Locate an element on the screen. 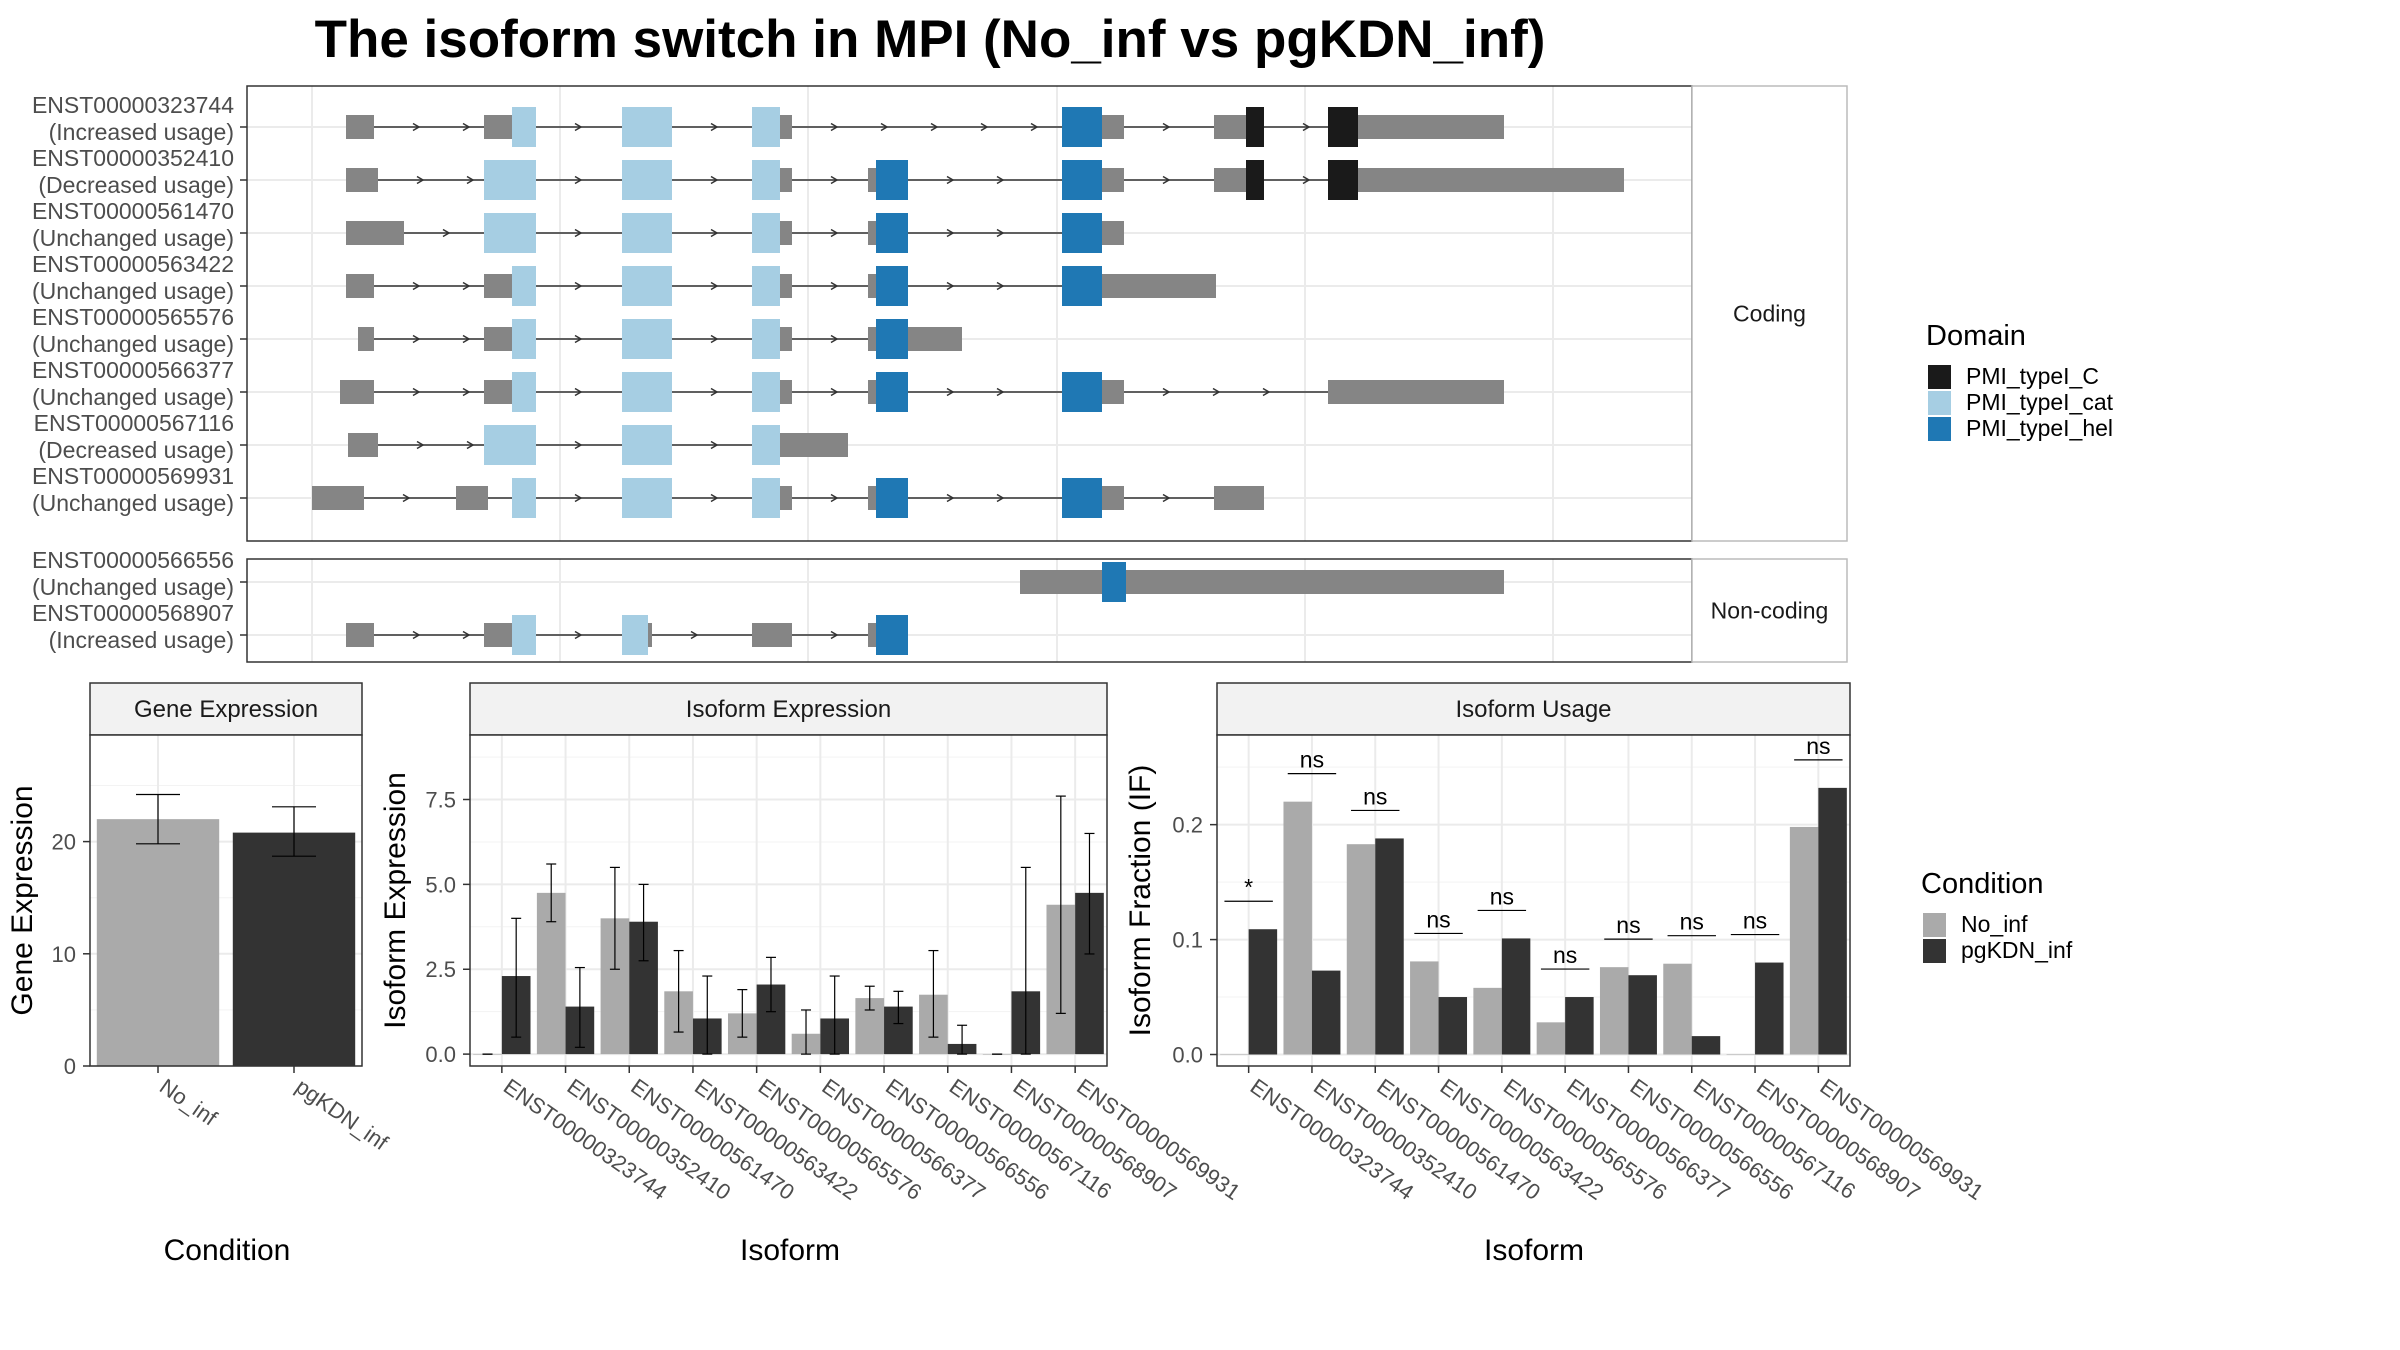 The height and width of the screenshot is (1350, 2400). transcript-id-label: ENST00000566556 is located at coordinates (133, 560).